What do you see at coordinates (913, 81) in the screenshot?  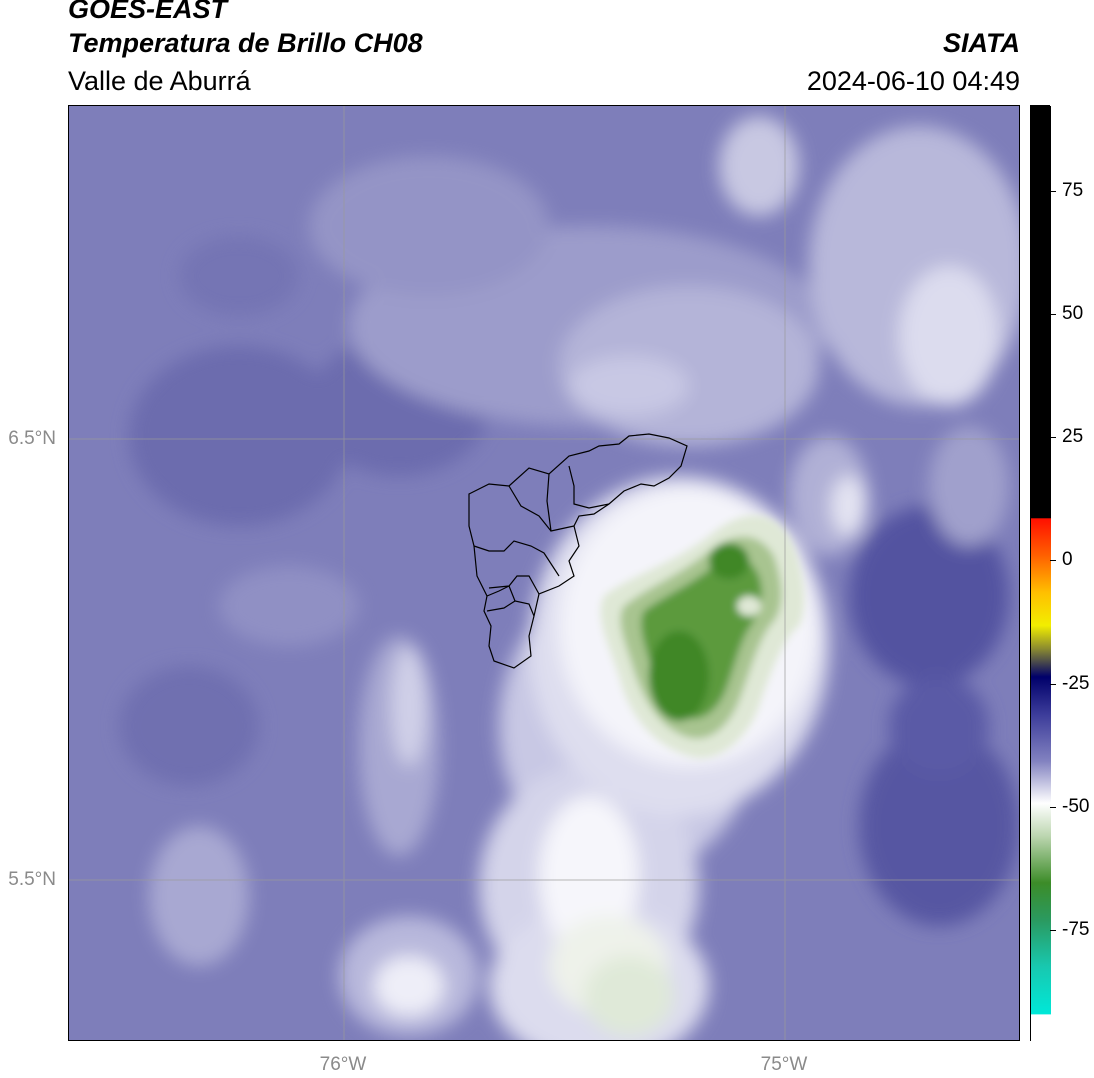 I see `datetime-label: 2024-06-10 04:49` at bounding box center [913, 81].